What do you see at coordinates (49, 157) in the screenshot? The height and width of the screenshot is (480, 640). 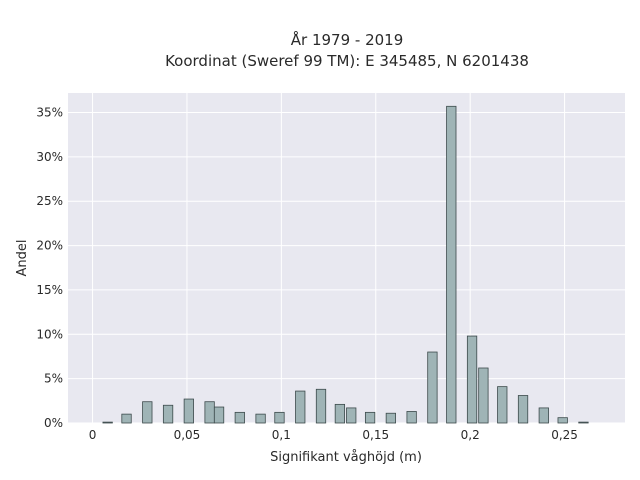 I see `y-tick-label: 30%` at bounding box center [49, 157].